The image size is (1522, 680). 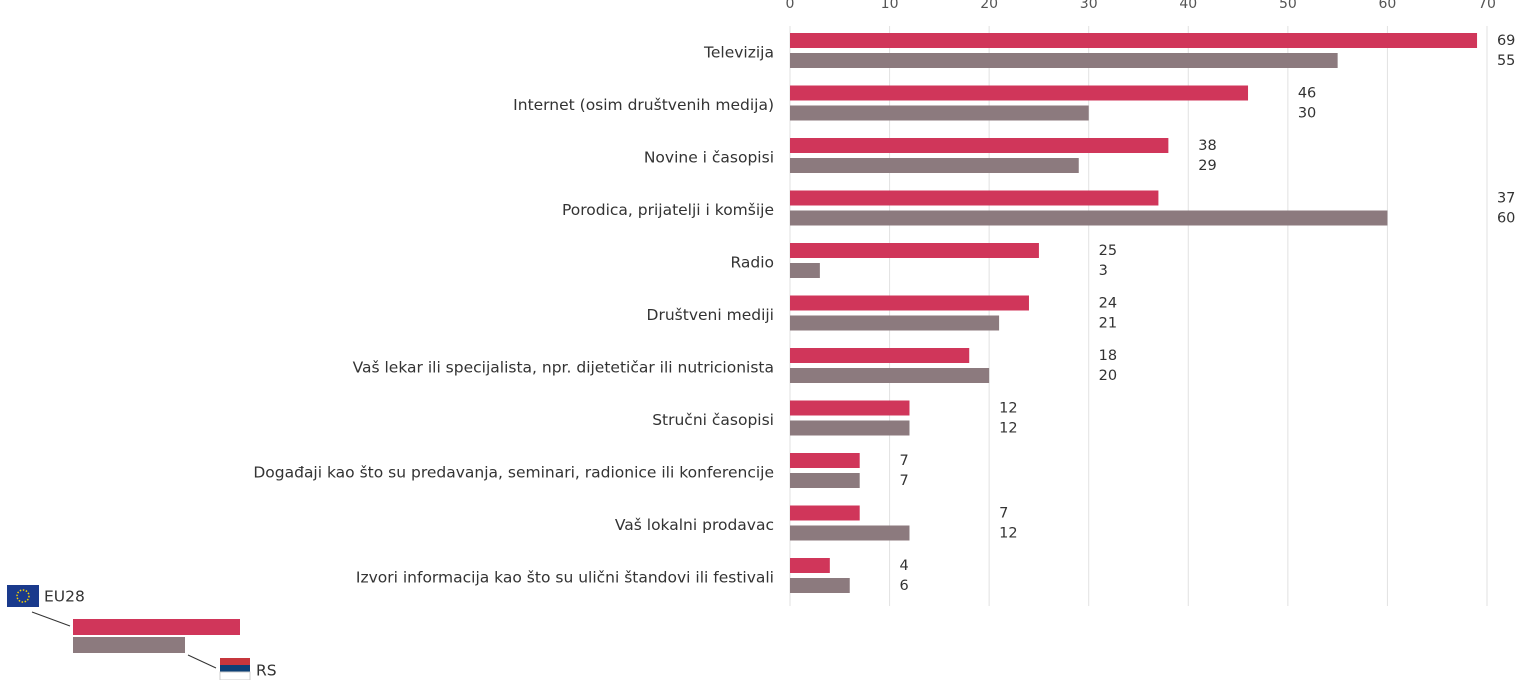 I want to click on x-tick-label: 20, so click(x=989, y=6).